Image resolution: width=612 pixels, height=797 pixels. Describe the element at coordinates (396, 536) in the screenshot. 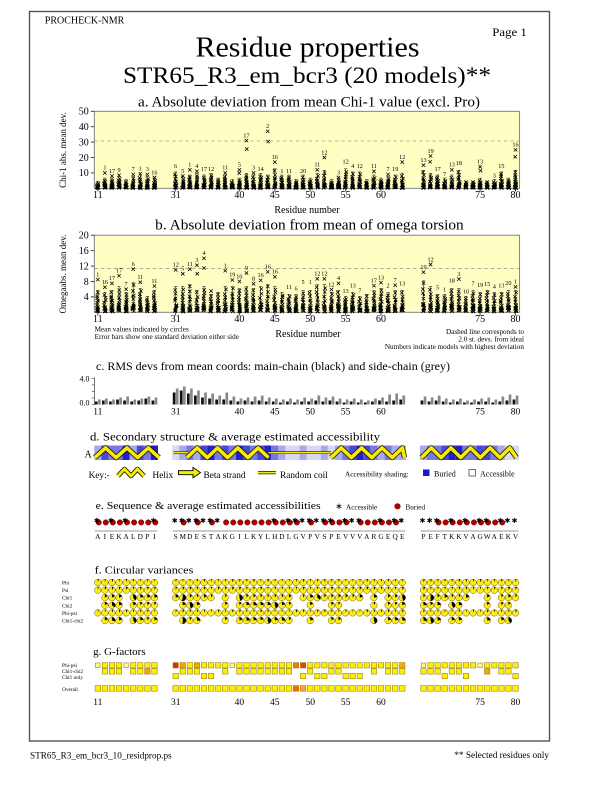

I see `svg-text: Q` at that location.